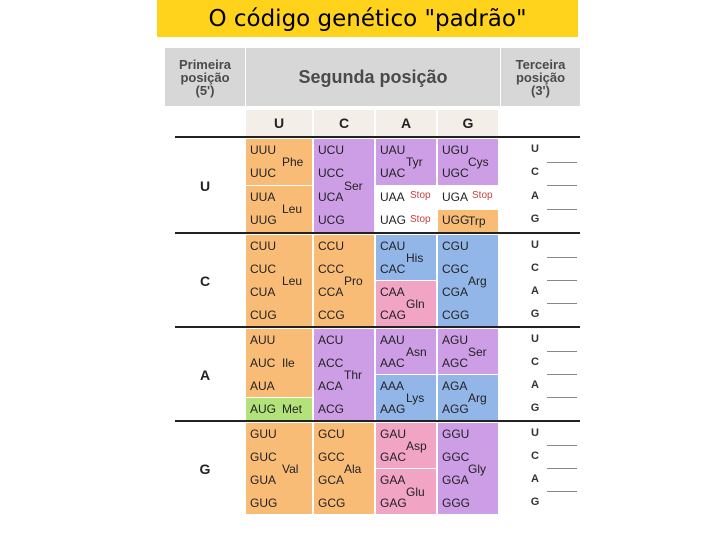 The image size is (720, 540). Describe the element at coordinates (392, 196) in the screenshot. I see `codon-uaa: UAA` at that location.